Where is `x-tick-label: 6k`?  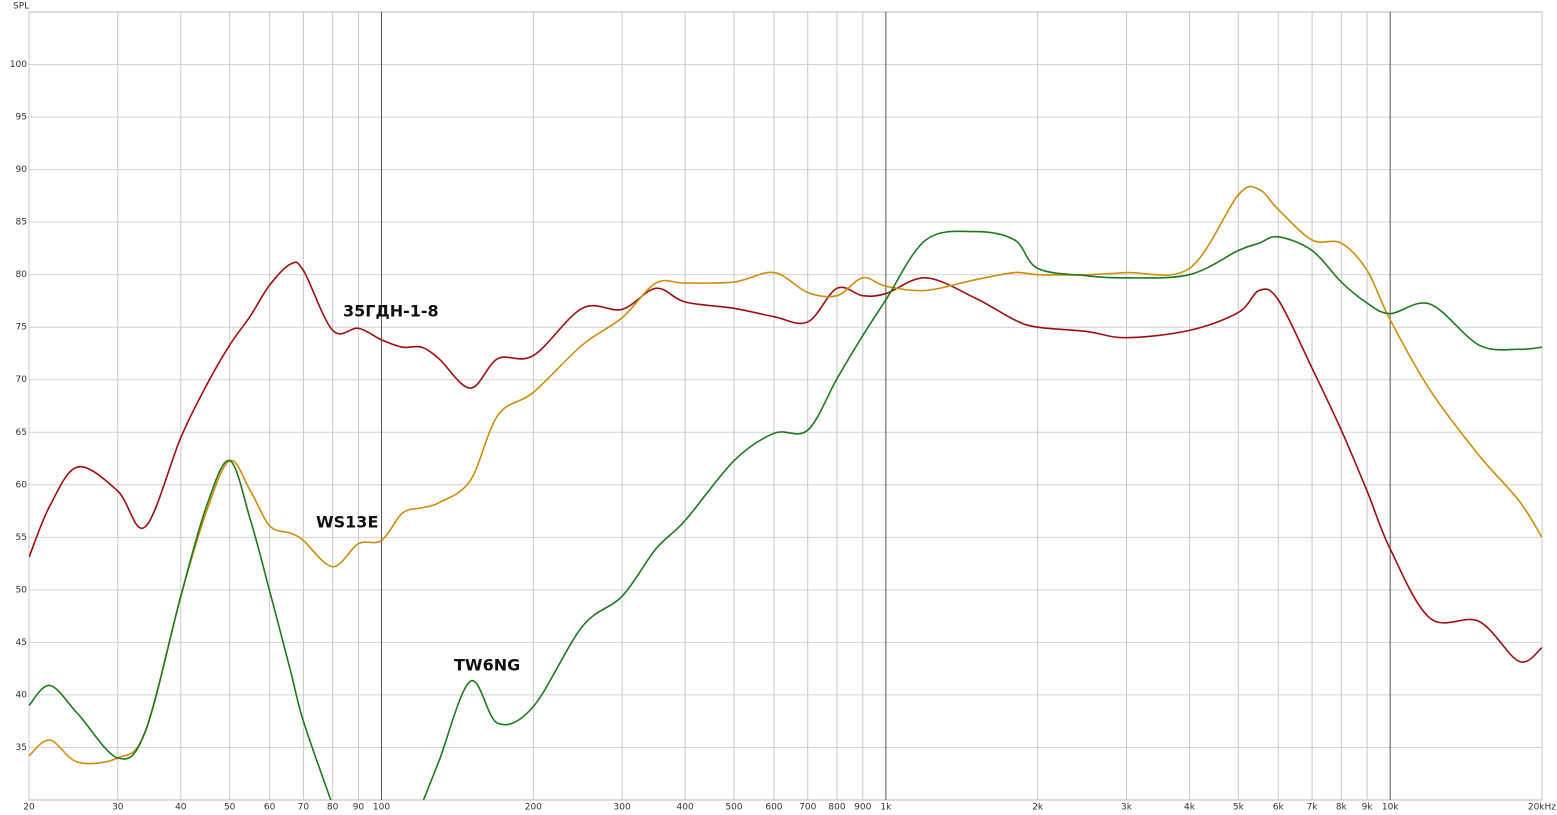 x-tick-label: 6k is located at coordinates (1279, 808).